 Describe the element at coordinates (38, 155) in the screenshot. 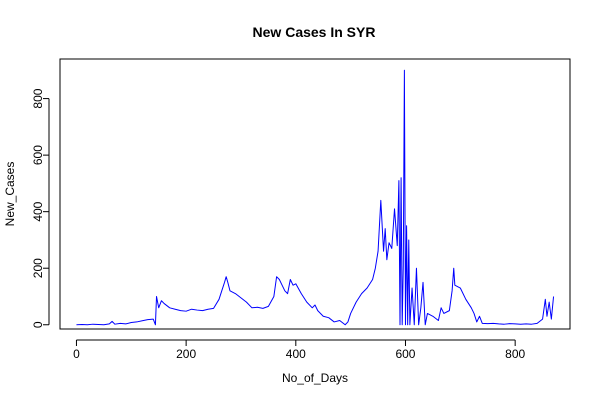

I see `y-tick-label: 600` at that location.